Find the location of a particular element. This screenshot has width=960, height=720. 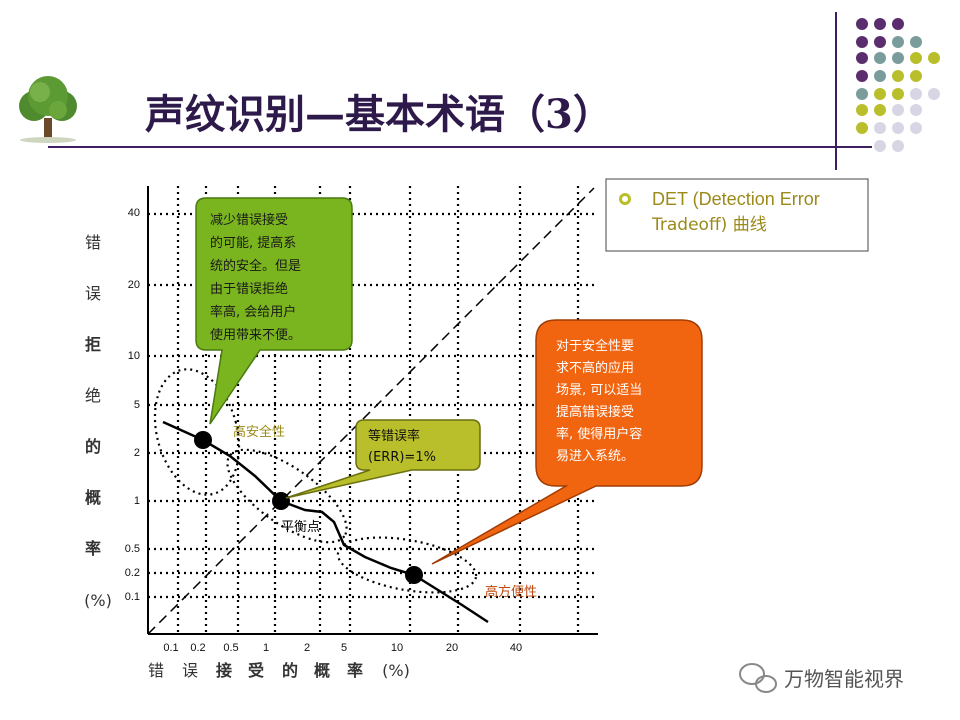

orange-callout-line: 对于安全性要 is located at coordinates (595, 346).